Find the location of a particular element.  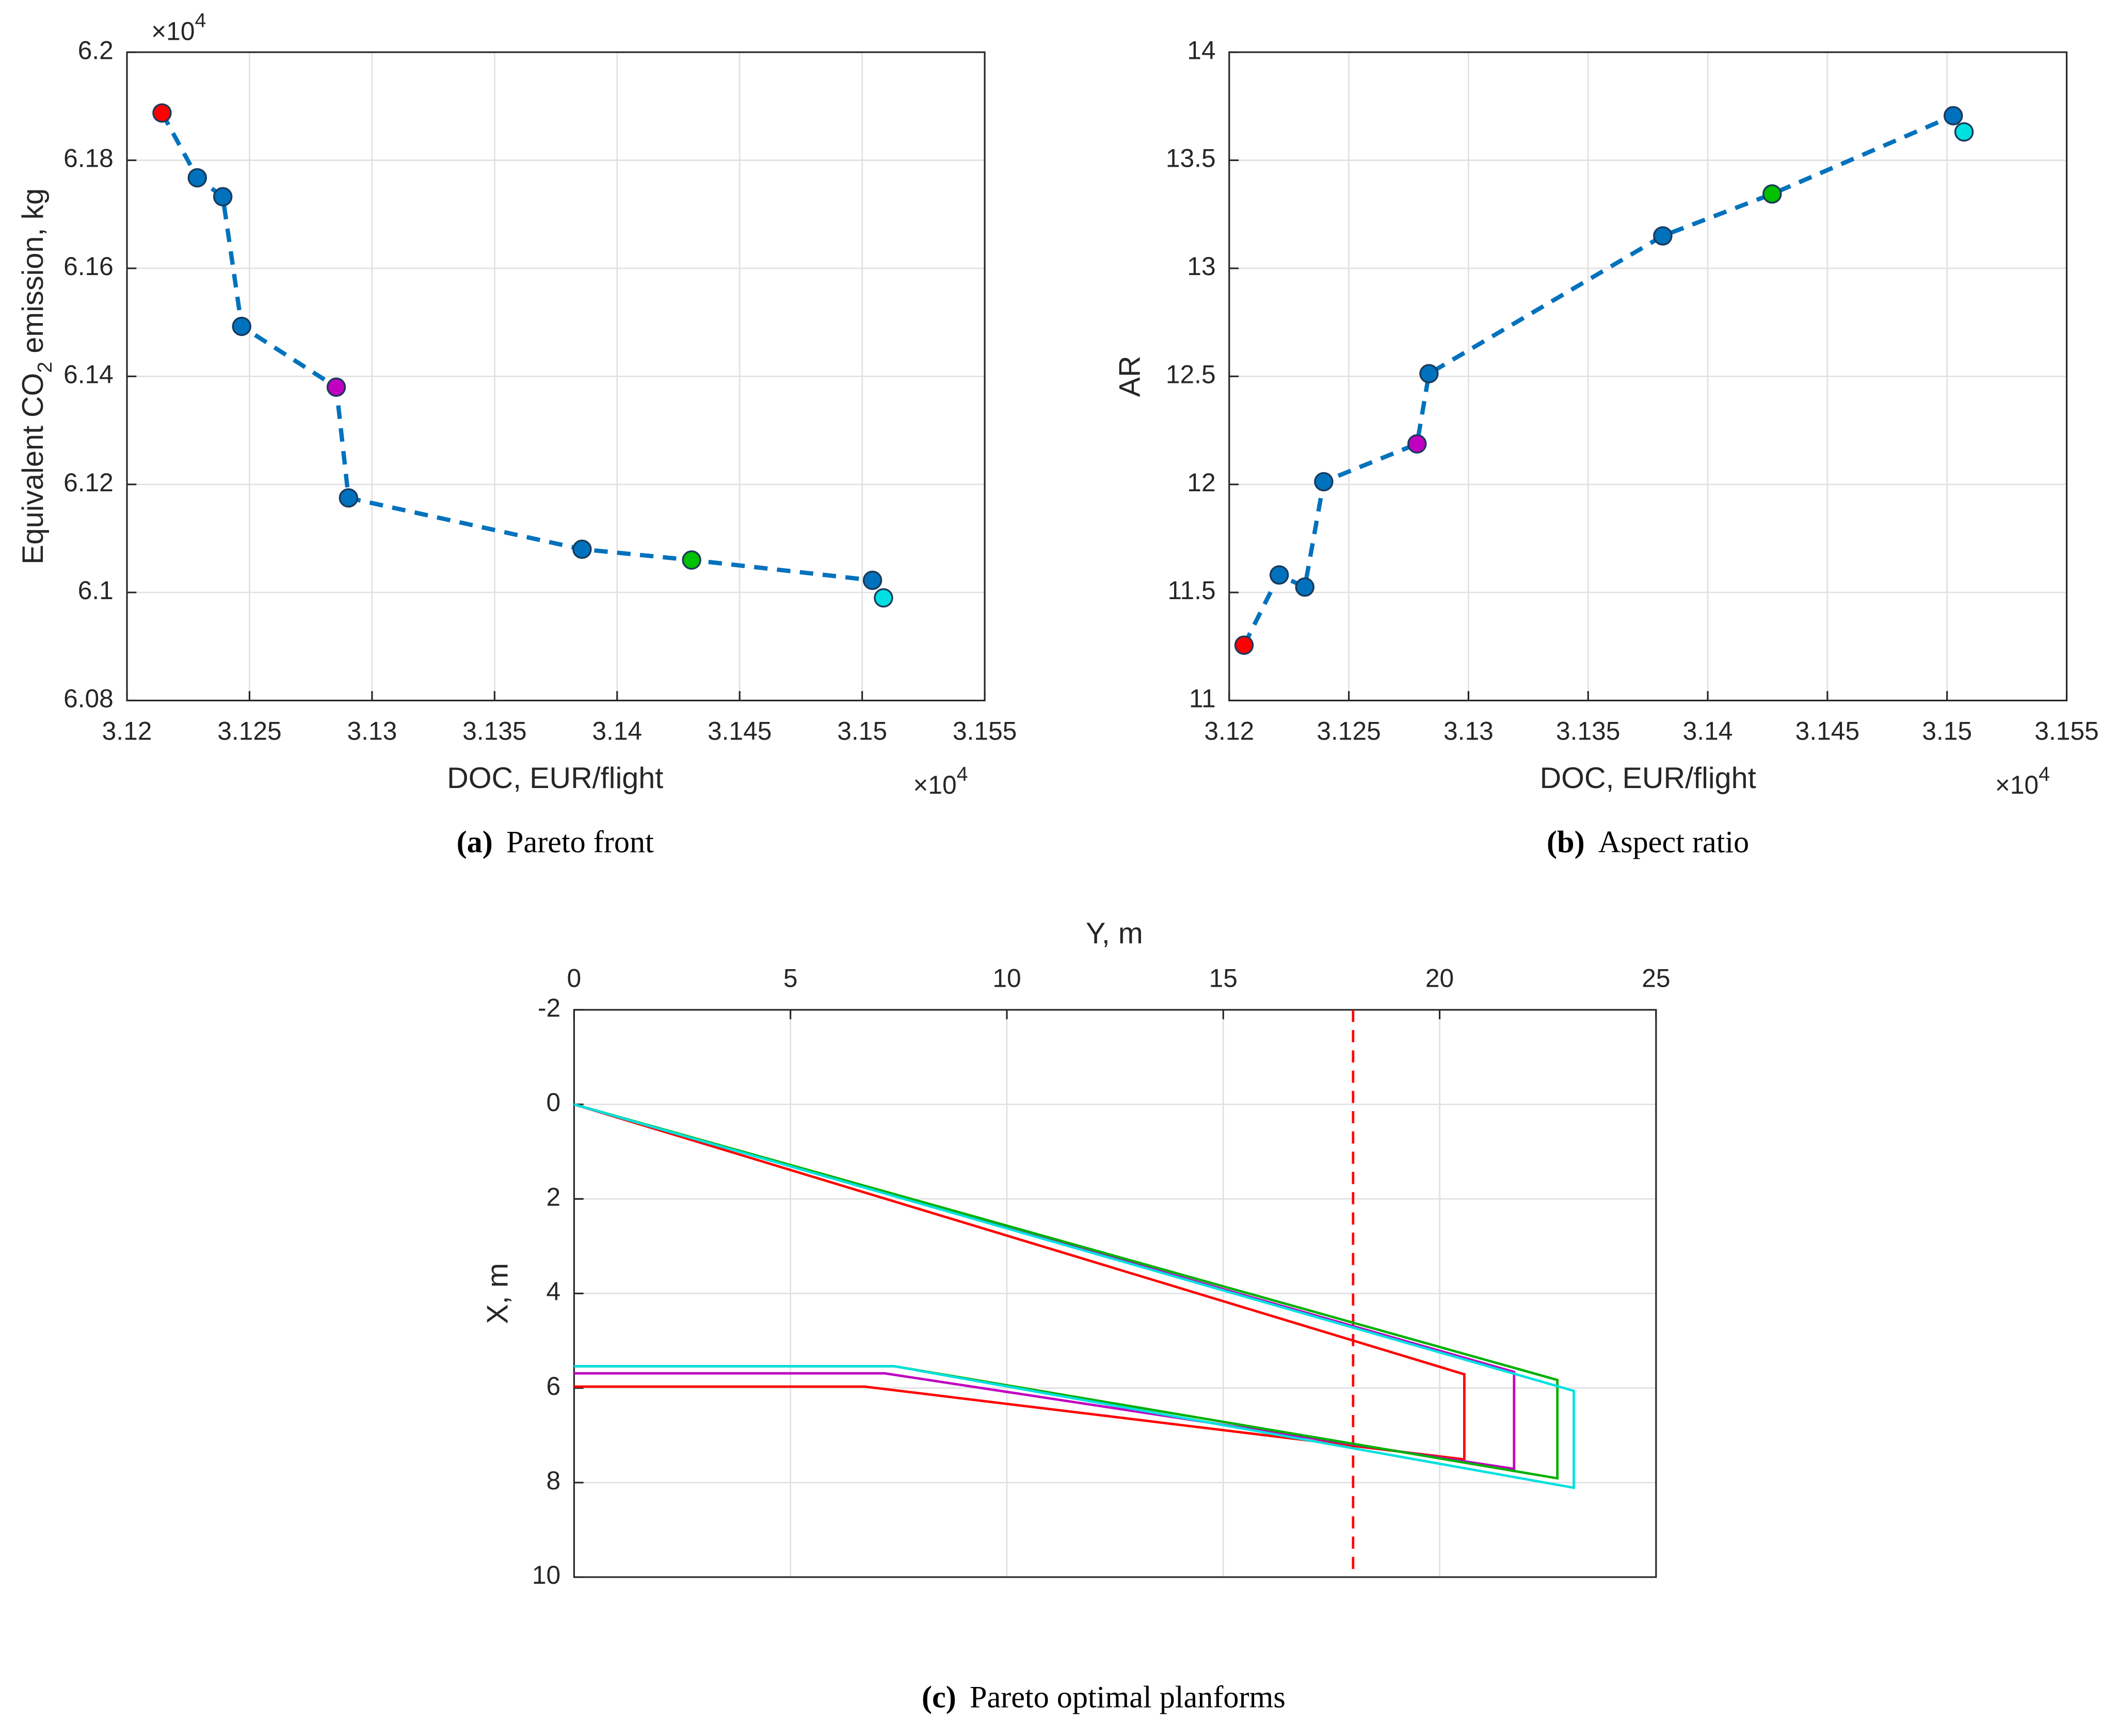

caption: (c) Pareto optimal planforms is located at coordinates (1104, 1697).